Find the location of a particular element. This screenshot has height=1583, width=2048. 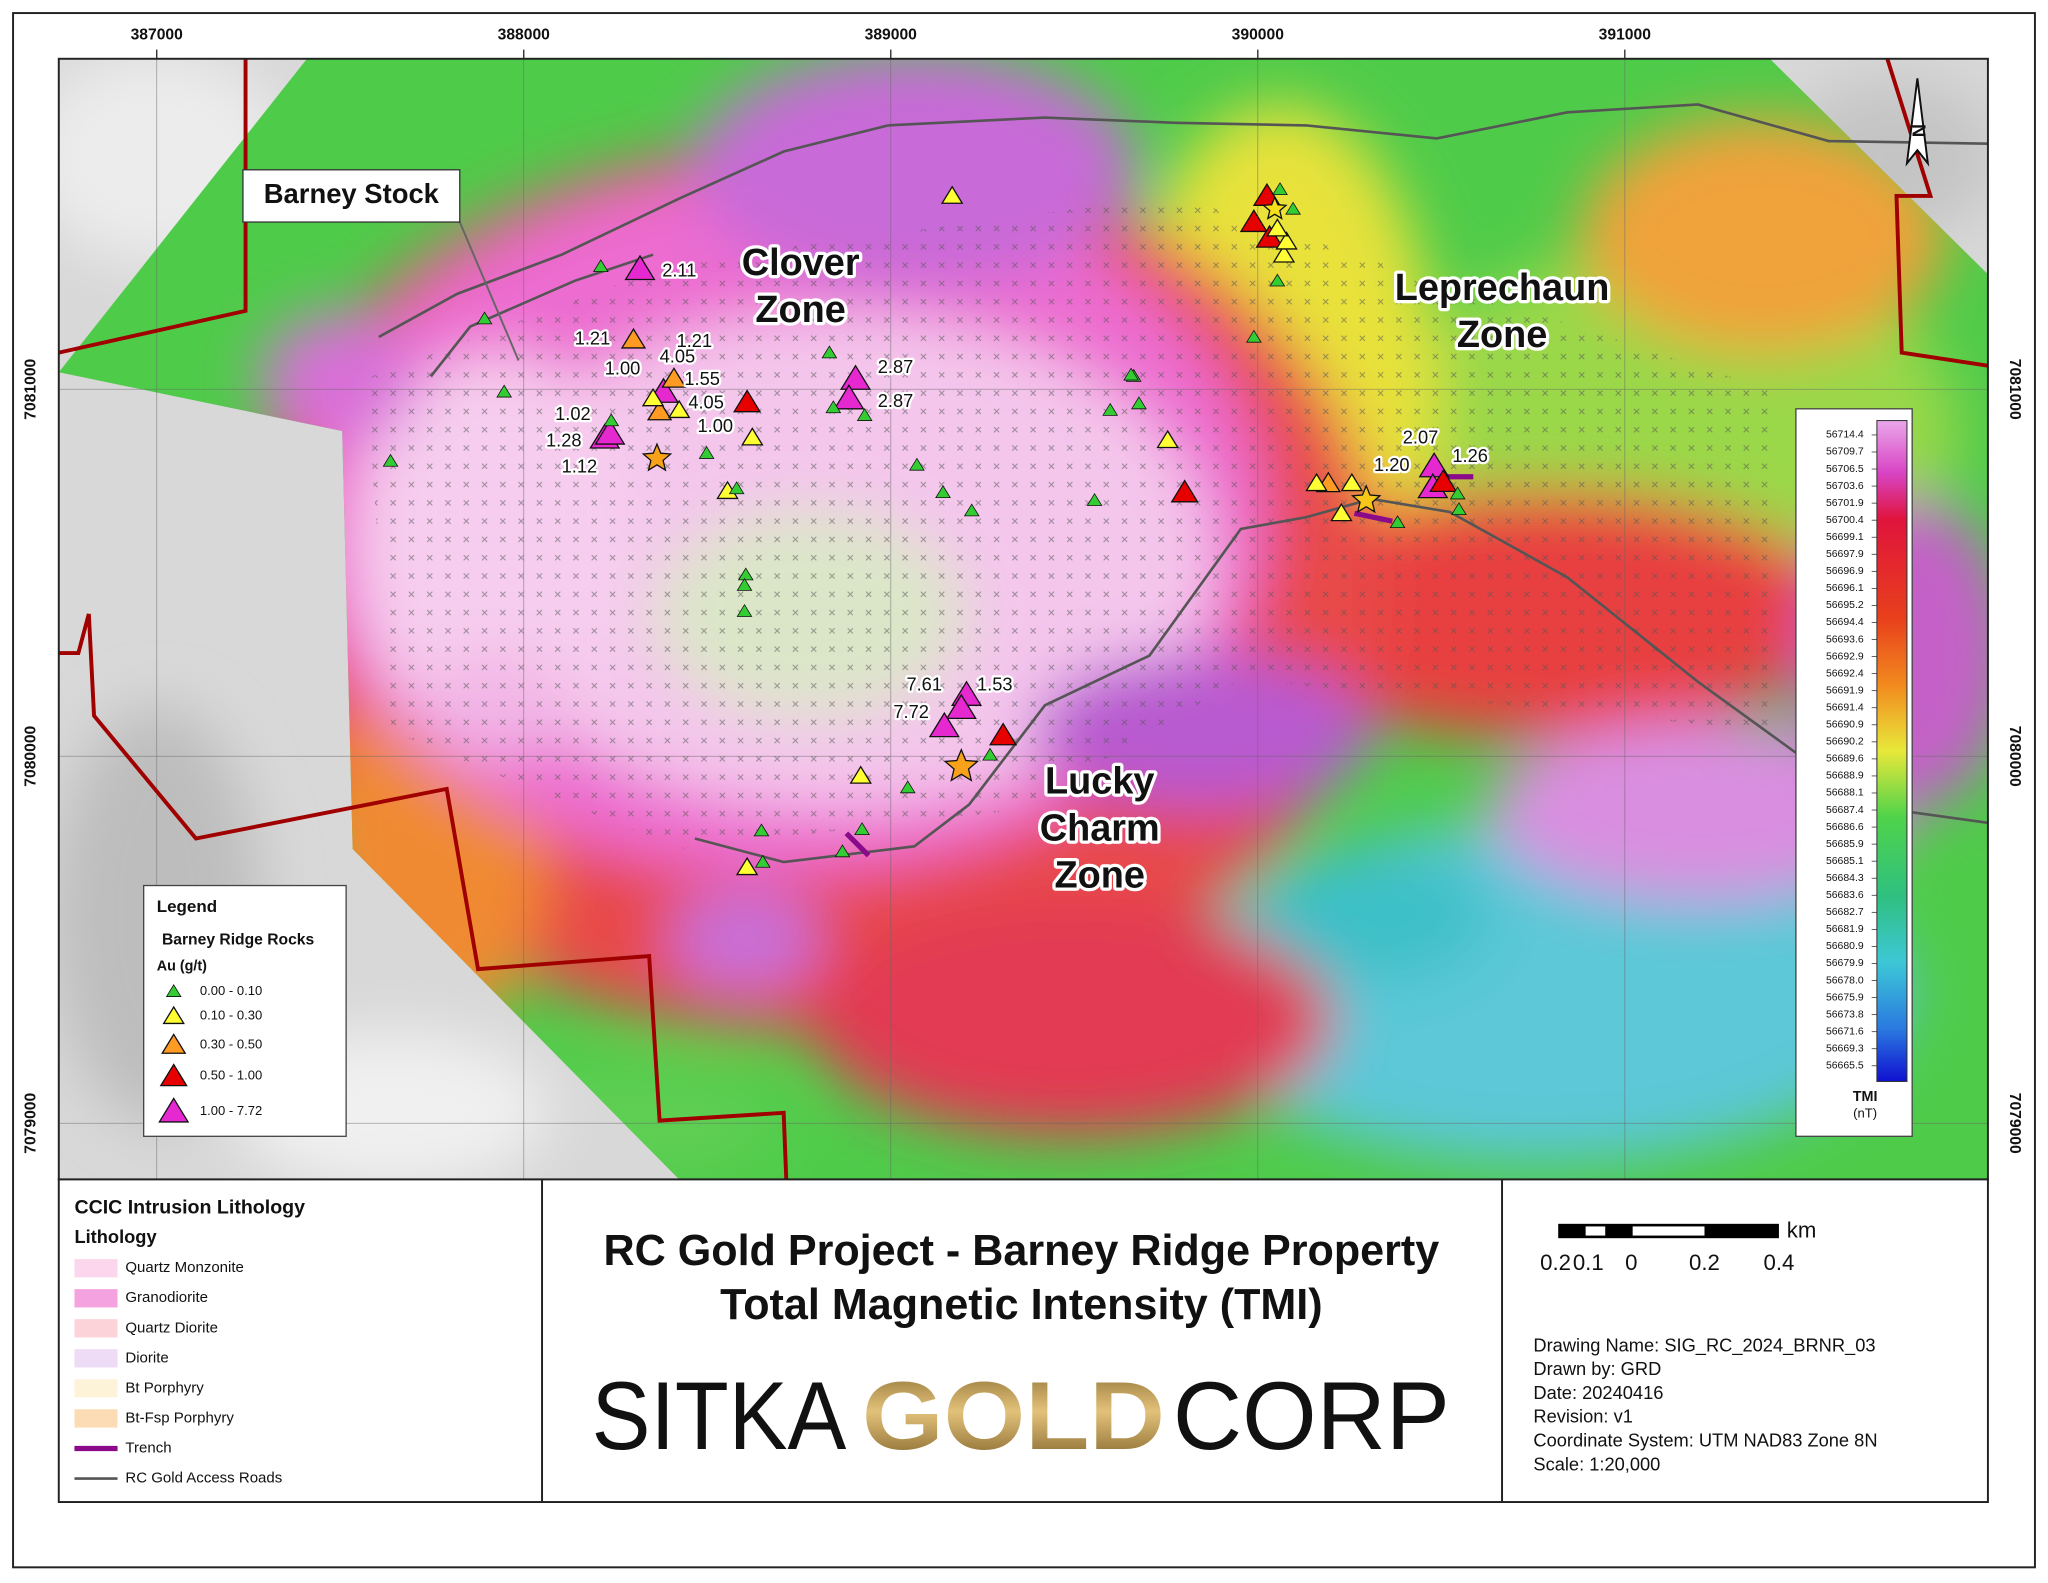

legend-unit: Au (g/t) is located at coordinates (182, 966).